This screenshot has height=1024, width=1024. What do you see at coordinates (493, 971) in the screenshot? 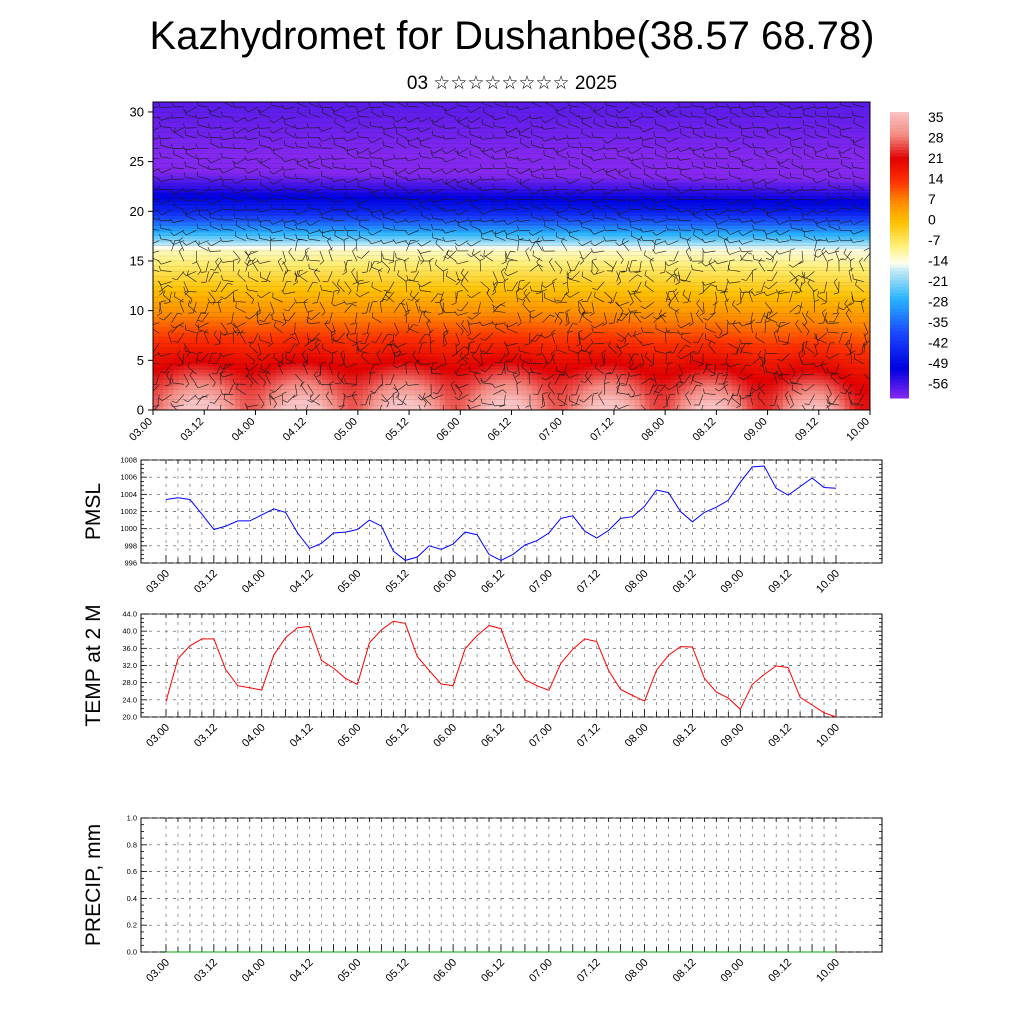
I see `panel-3-x-tick-label: 06.12` at bounding box center [493, 971].